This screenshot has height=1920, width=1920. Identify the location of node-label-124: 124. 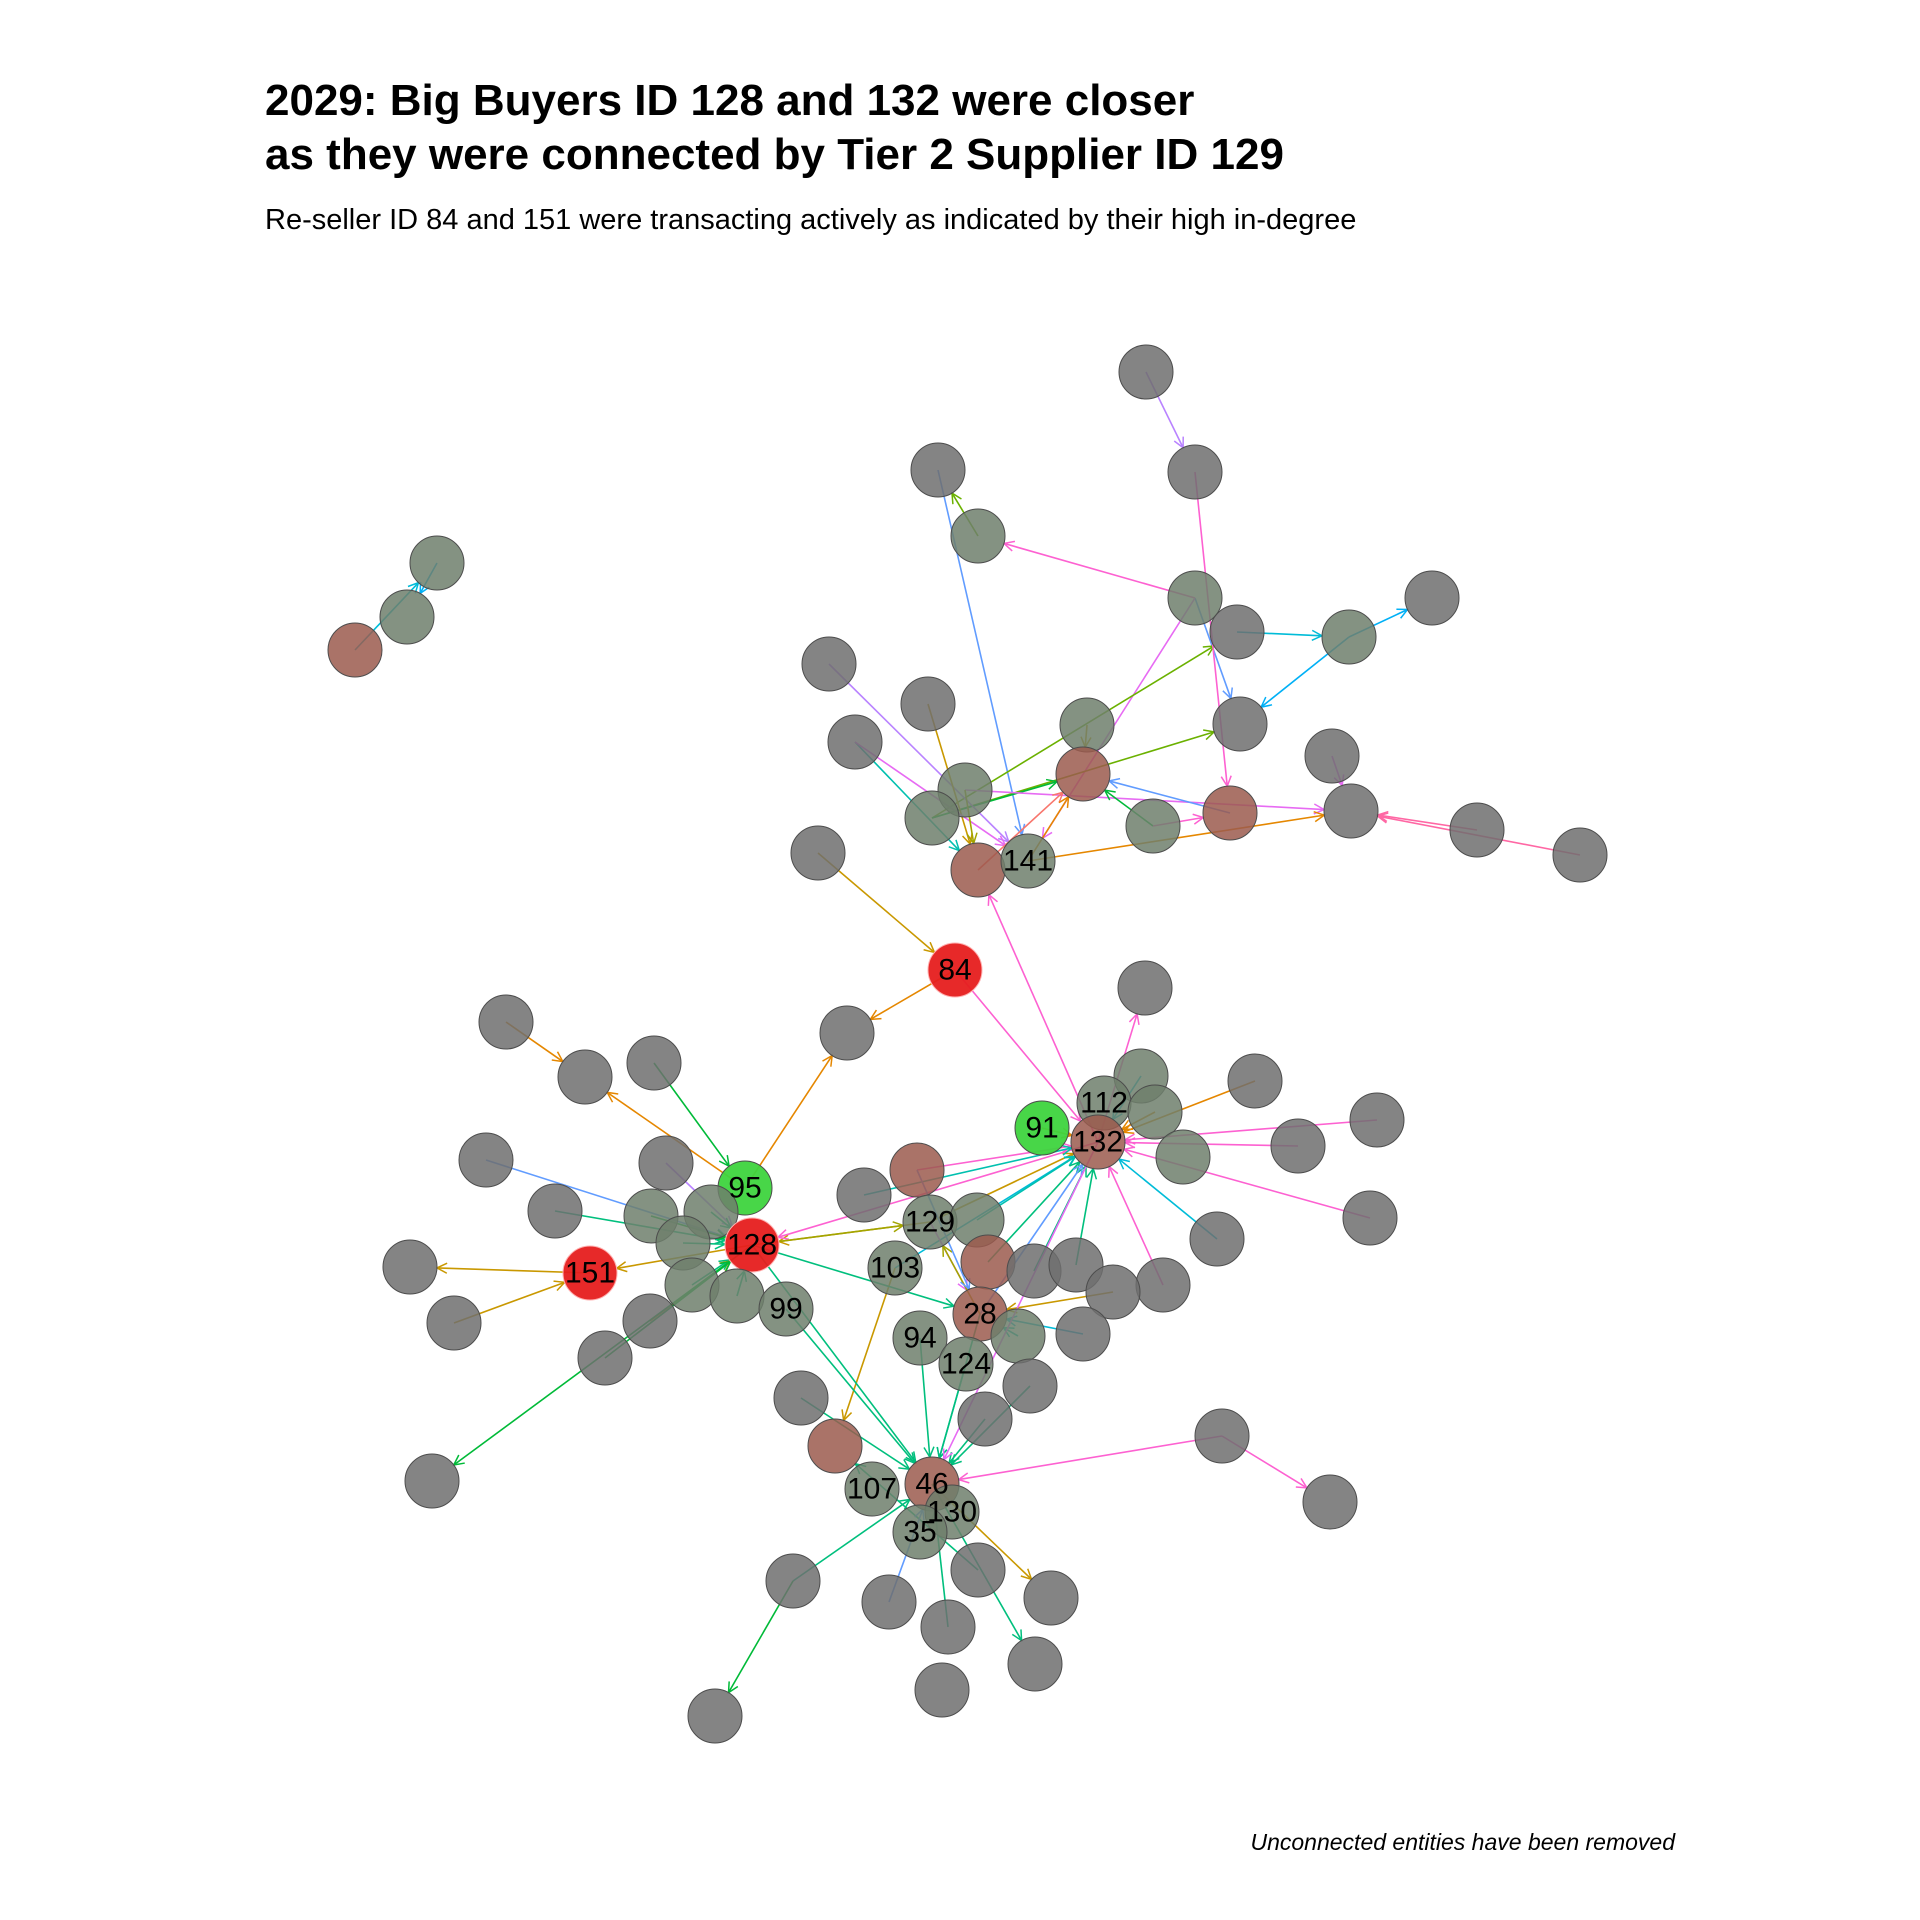
(966, 1364).